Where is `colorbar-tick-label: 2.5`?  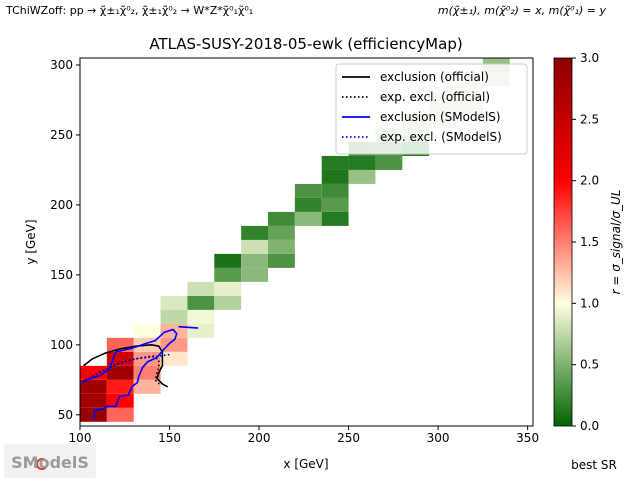
colorbar-tick-label: 2.5 is located at coordinates (589, 119).